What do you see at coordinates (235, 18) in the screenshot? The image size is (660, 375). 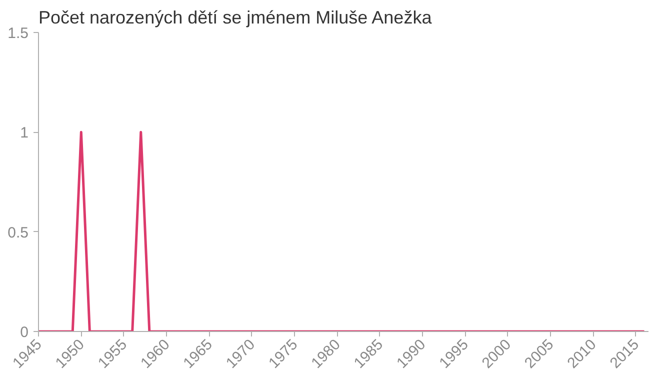 I see `chart-title: Počet narozených dětí se jménem Miluše Anežka` at bounding box center [235, 18].